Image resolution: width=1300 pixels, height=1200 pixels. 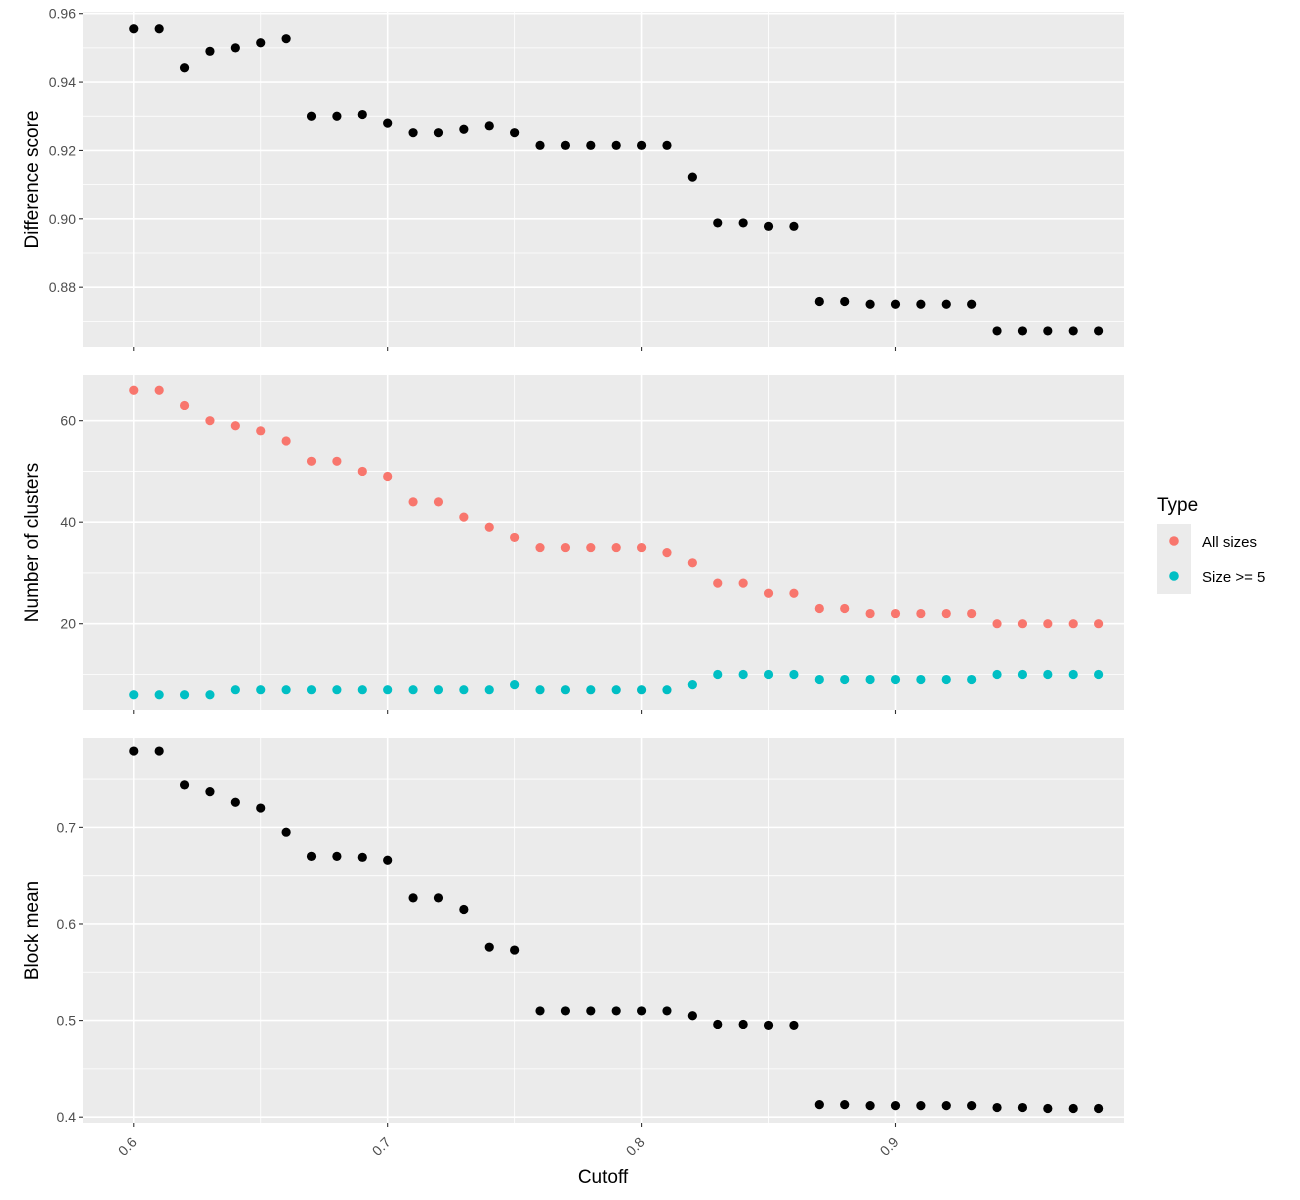 I want to click on x-tick-label: 0.9, so click(x=889, y=1146).